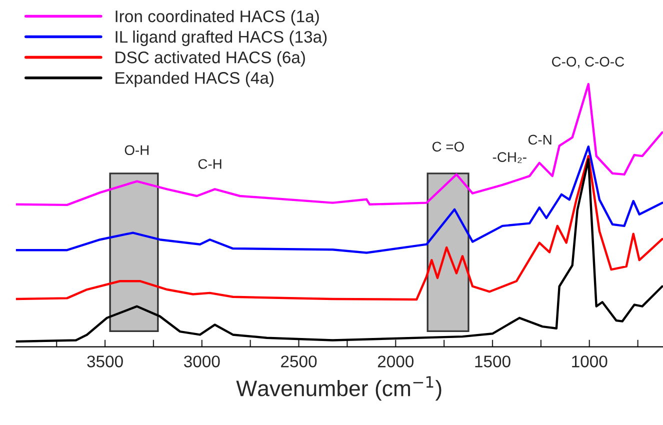 Image resolution: width=663 pixels, height=425 pixels. Describe the element at coordinates (210, 59) in the screenshot. I see `legend-label: DSC activated HACS (6a)` at that location.